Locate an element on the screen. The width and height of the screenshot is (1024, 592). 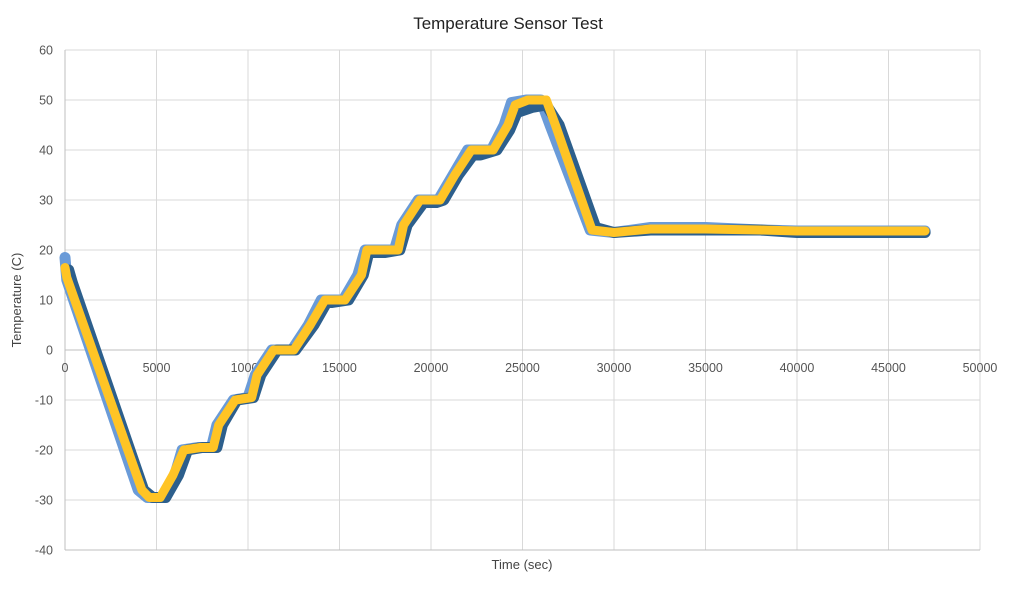
y-tick-label: 40 is located at coordinates (46, 151).